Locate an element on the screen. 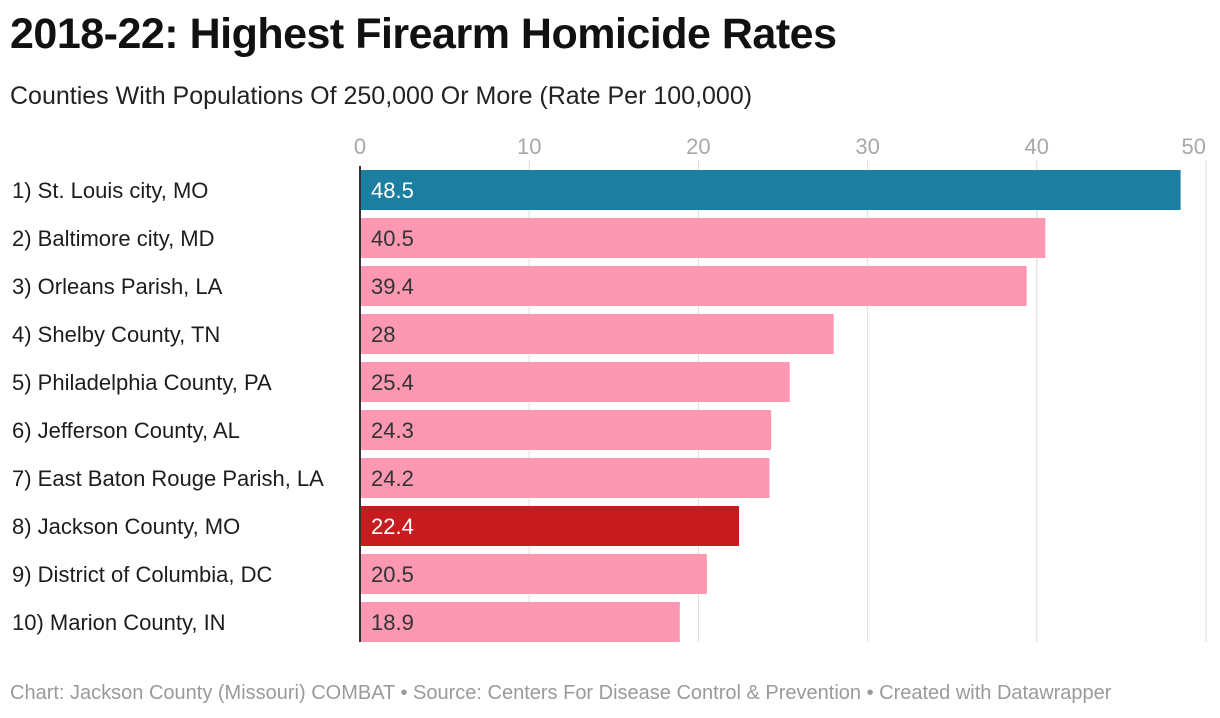 The height and width of the screenshot is (718, 1220). value-label-2: 40.5 is located at coordinates (392, 238).